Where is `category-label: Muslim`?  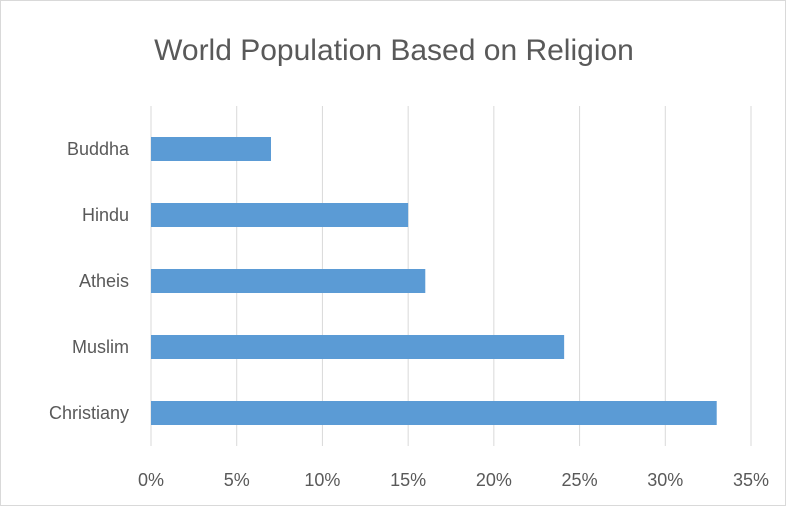
category-label: Muslim is located at coordinates (100, 347).